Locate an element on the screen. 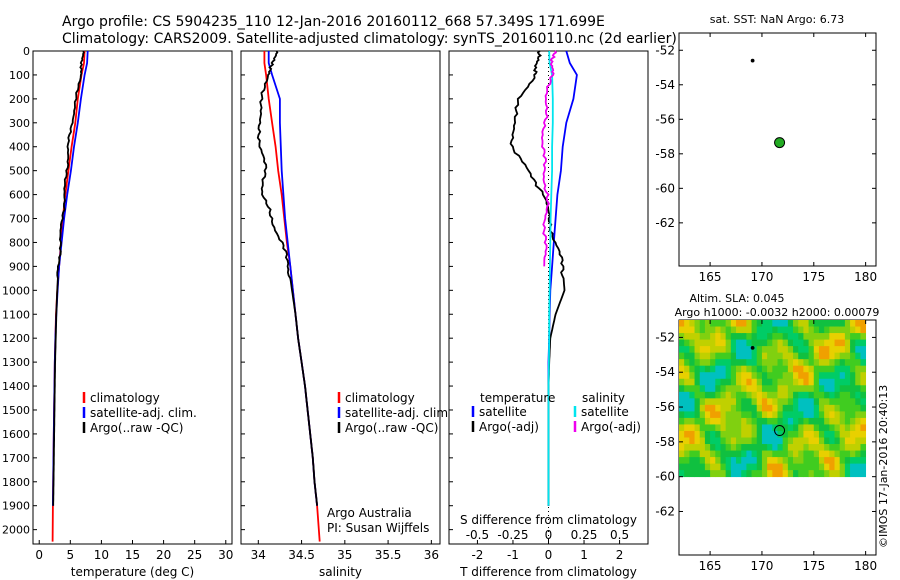  salinity-xtick-label: 34.5 is located at coordinates (301, 555).